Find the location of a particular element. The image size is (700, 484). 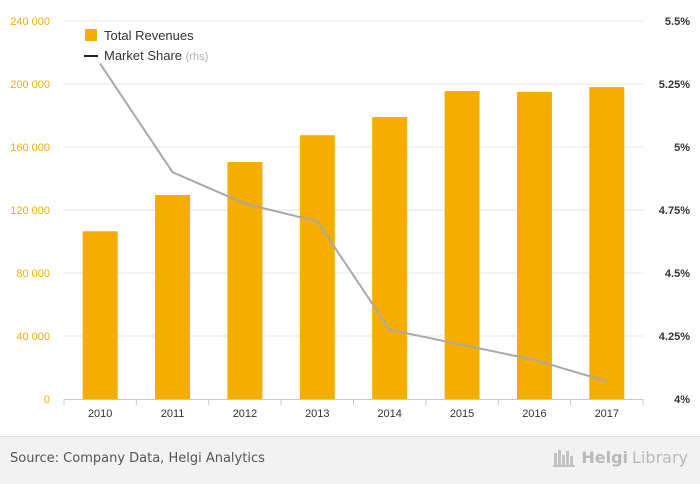

brand-name-bold: Helgi is located at coordinates (604, 457).